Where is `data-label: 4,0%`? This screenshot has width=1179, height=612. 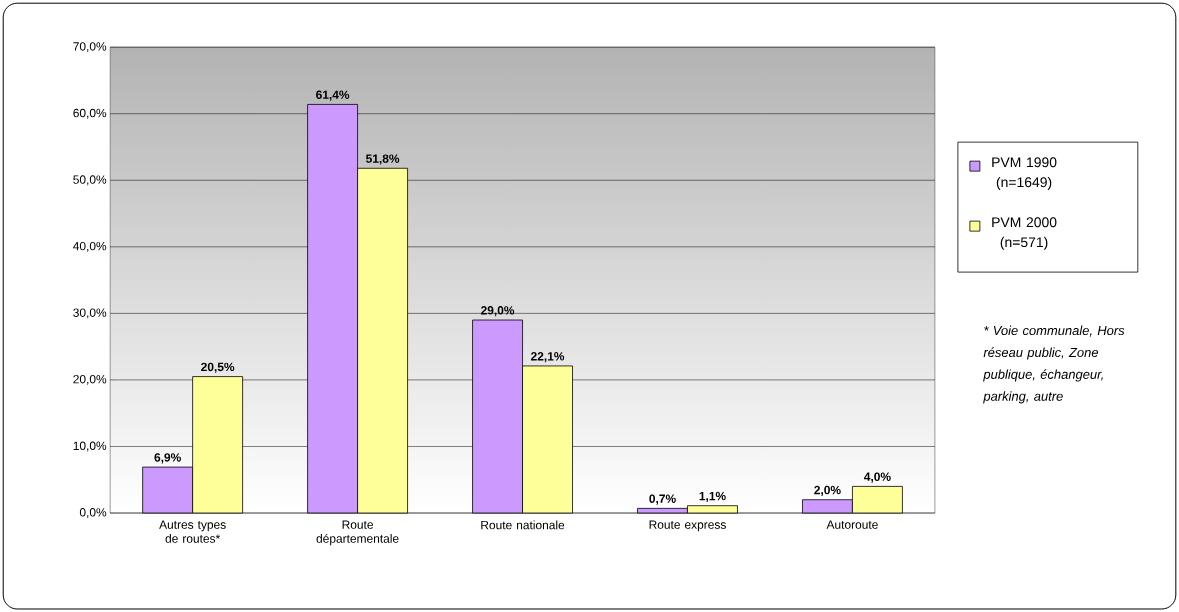 data-label: 4,0% is located at coordinates (877, 477).